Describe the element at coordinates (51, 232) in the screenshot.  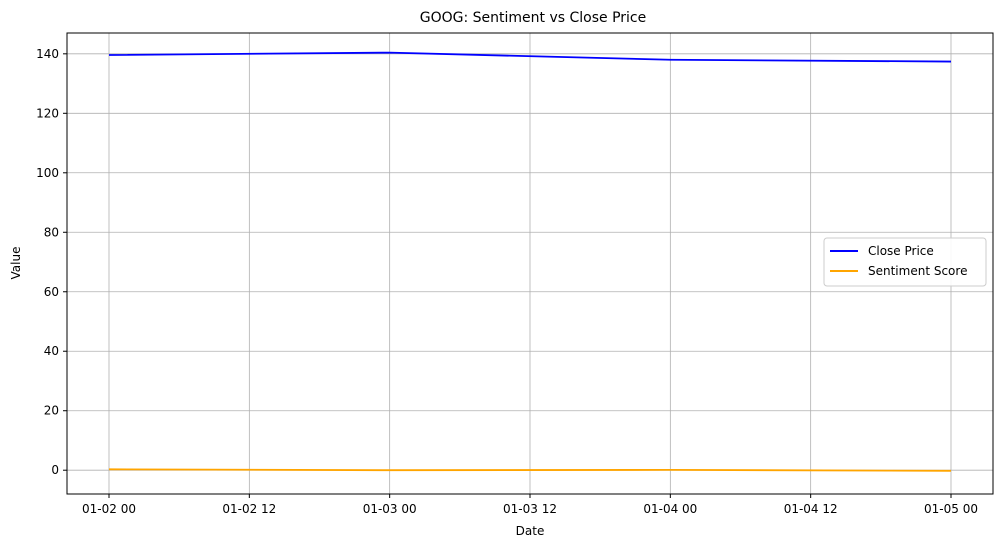
I see `y-tick-label: 80` at that location.